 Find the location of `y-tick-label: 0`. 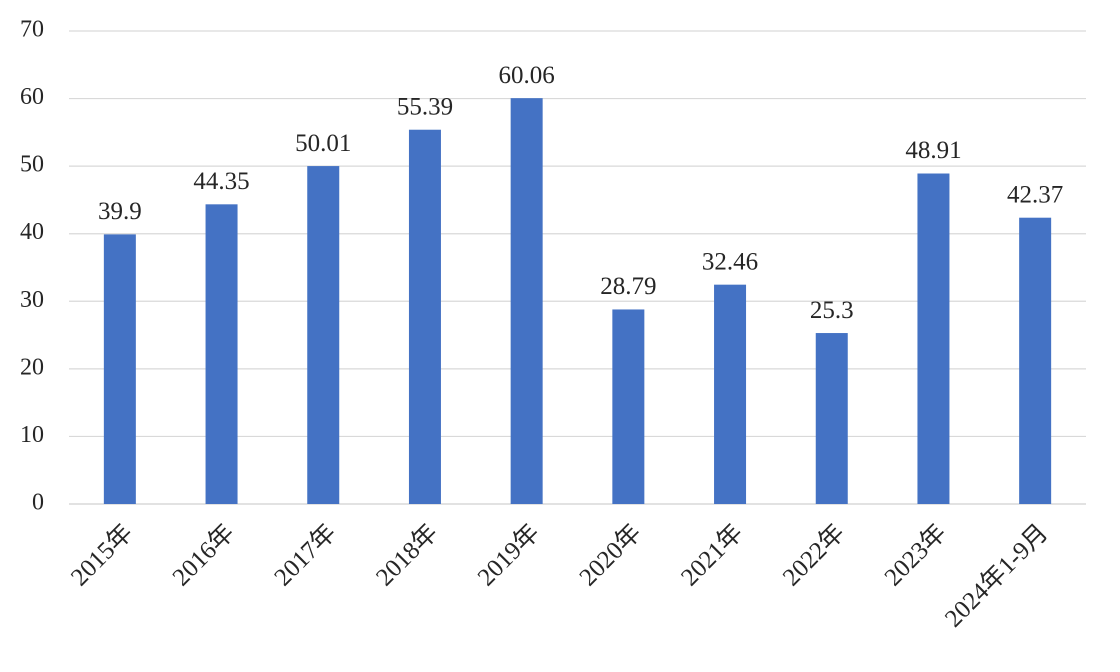

y-tick-label: 0 is located at coordinates (38, 503).